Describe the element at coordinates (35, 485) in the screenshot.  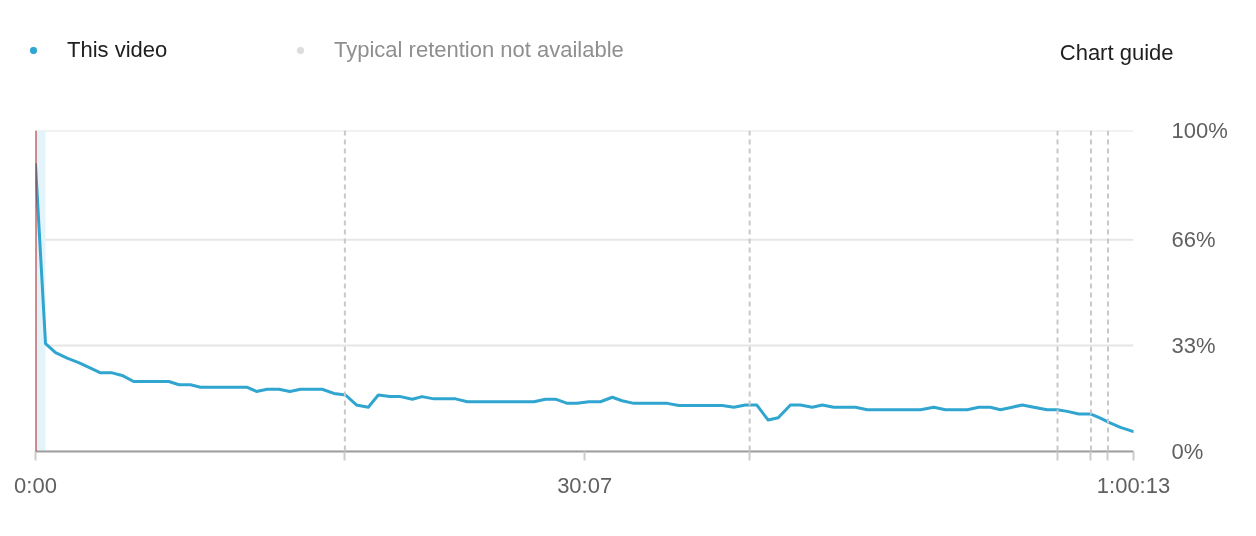
I see `x-tick-label: 0:00` at that location.